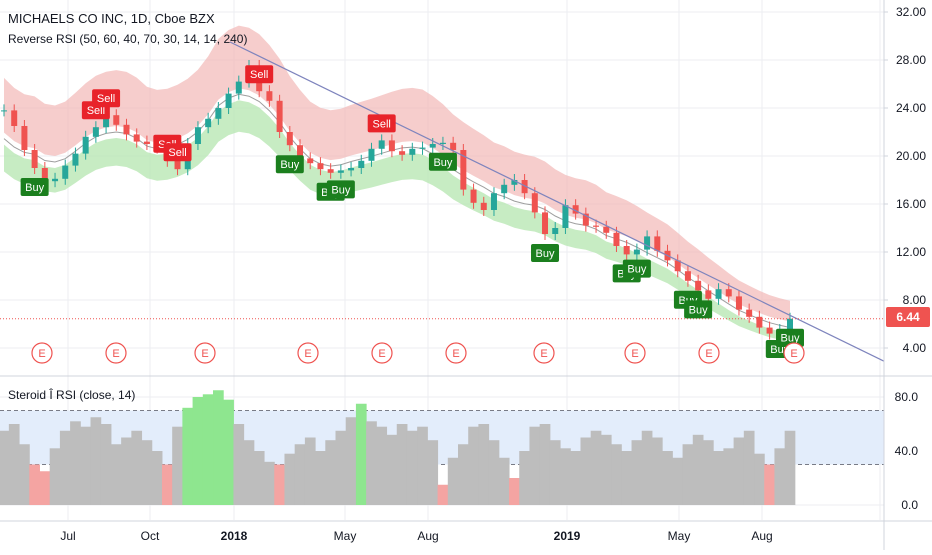  I want to click on rsi-y-tick-label: 80.0, so click(907, 397).